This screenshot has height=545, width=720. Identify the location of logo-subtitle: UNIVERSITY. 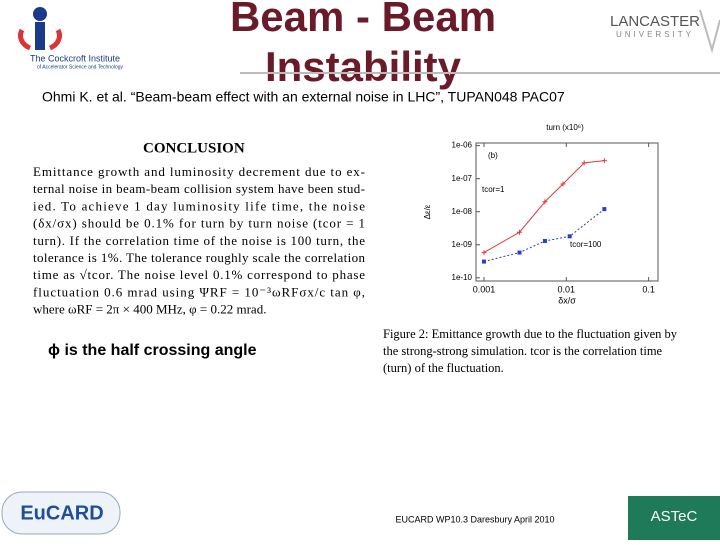
(655, 34).